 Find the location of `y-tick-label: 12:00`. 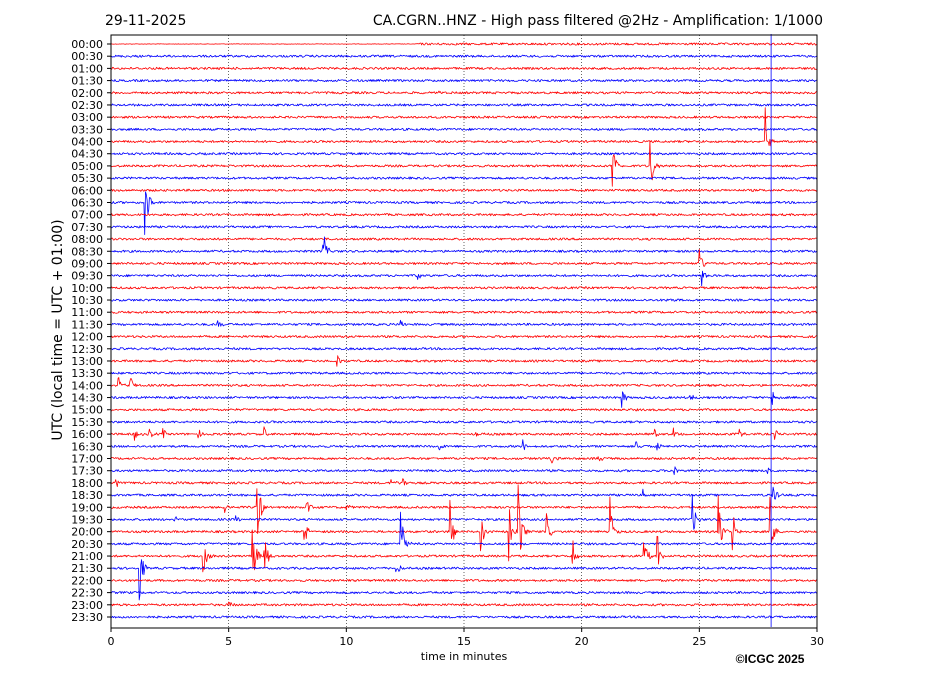

y-tick-label: 12:00 is located at coordinates (87, 337).